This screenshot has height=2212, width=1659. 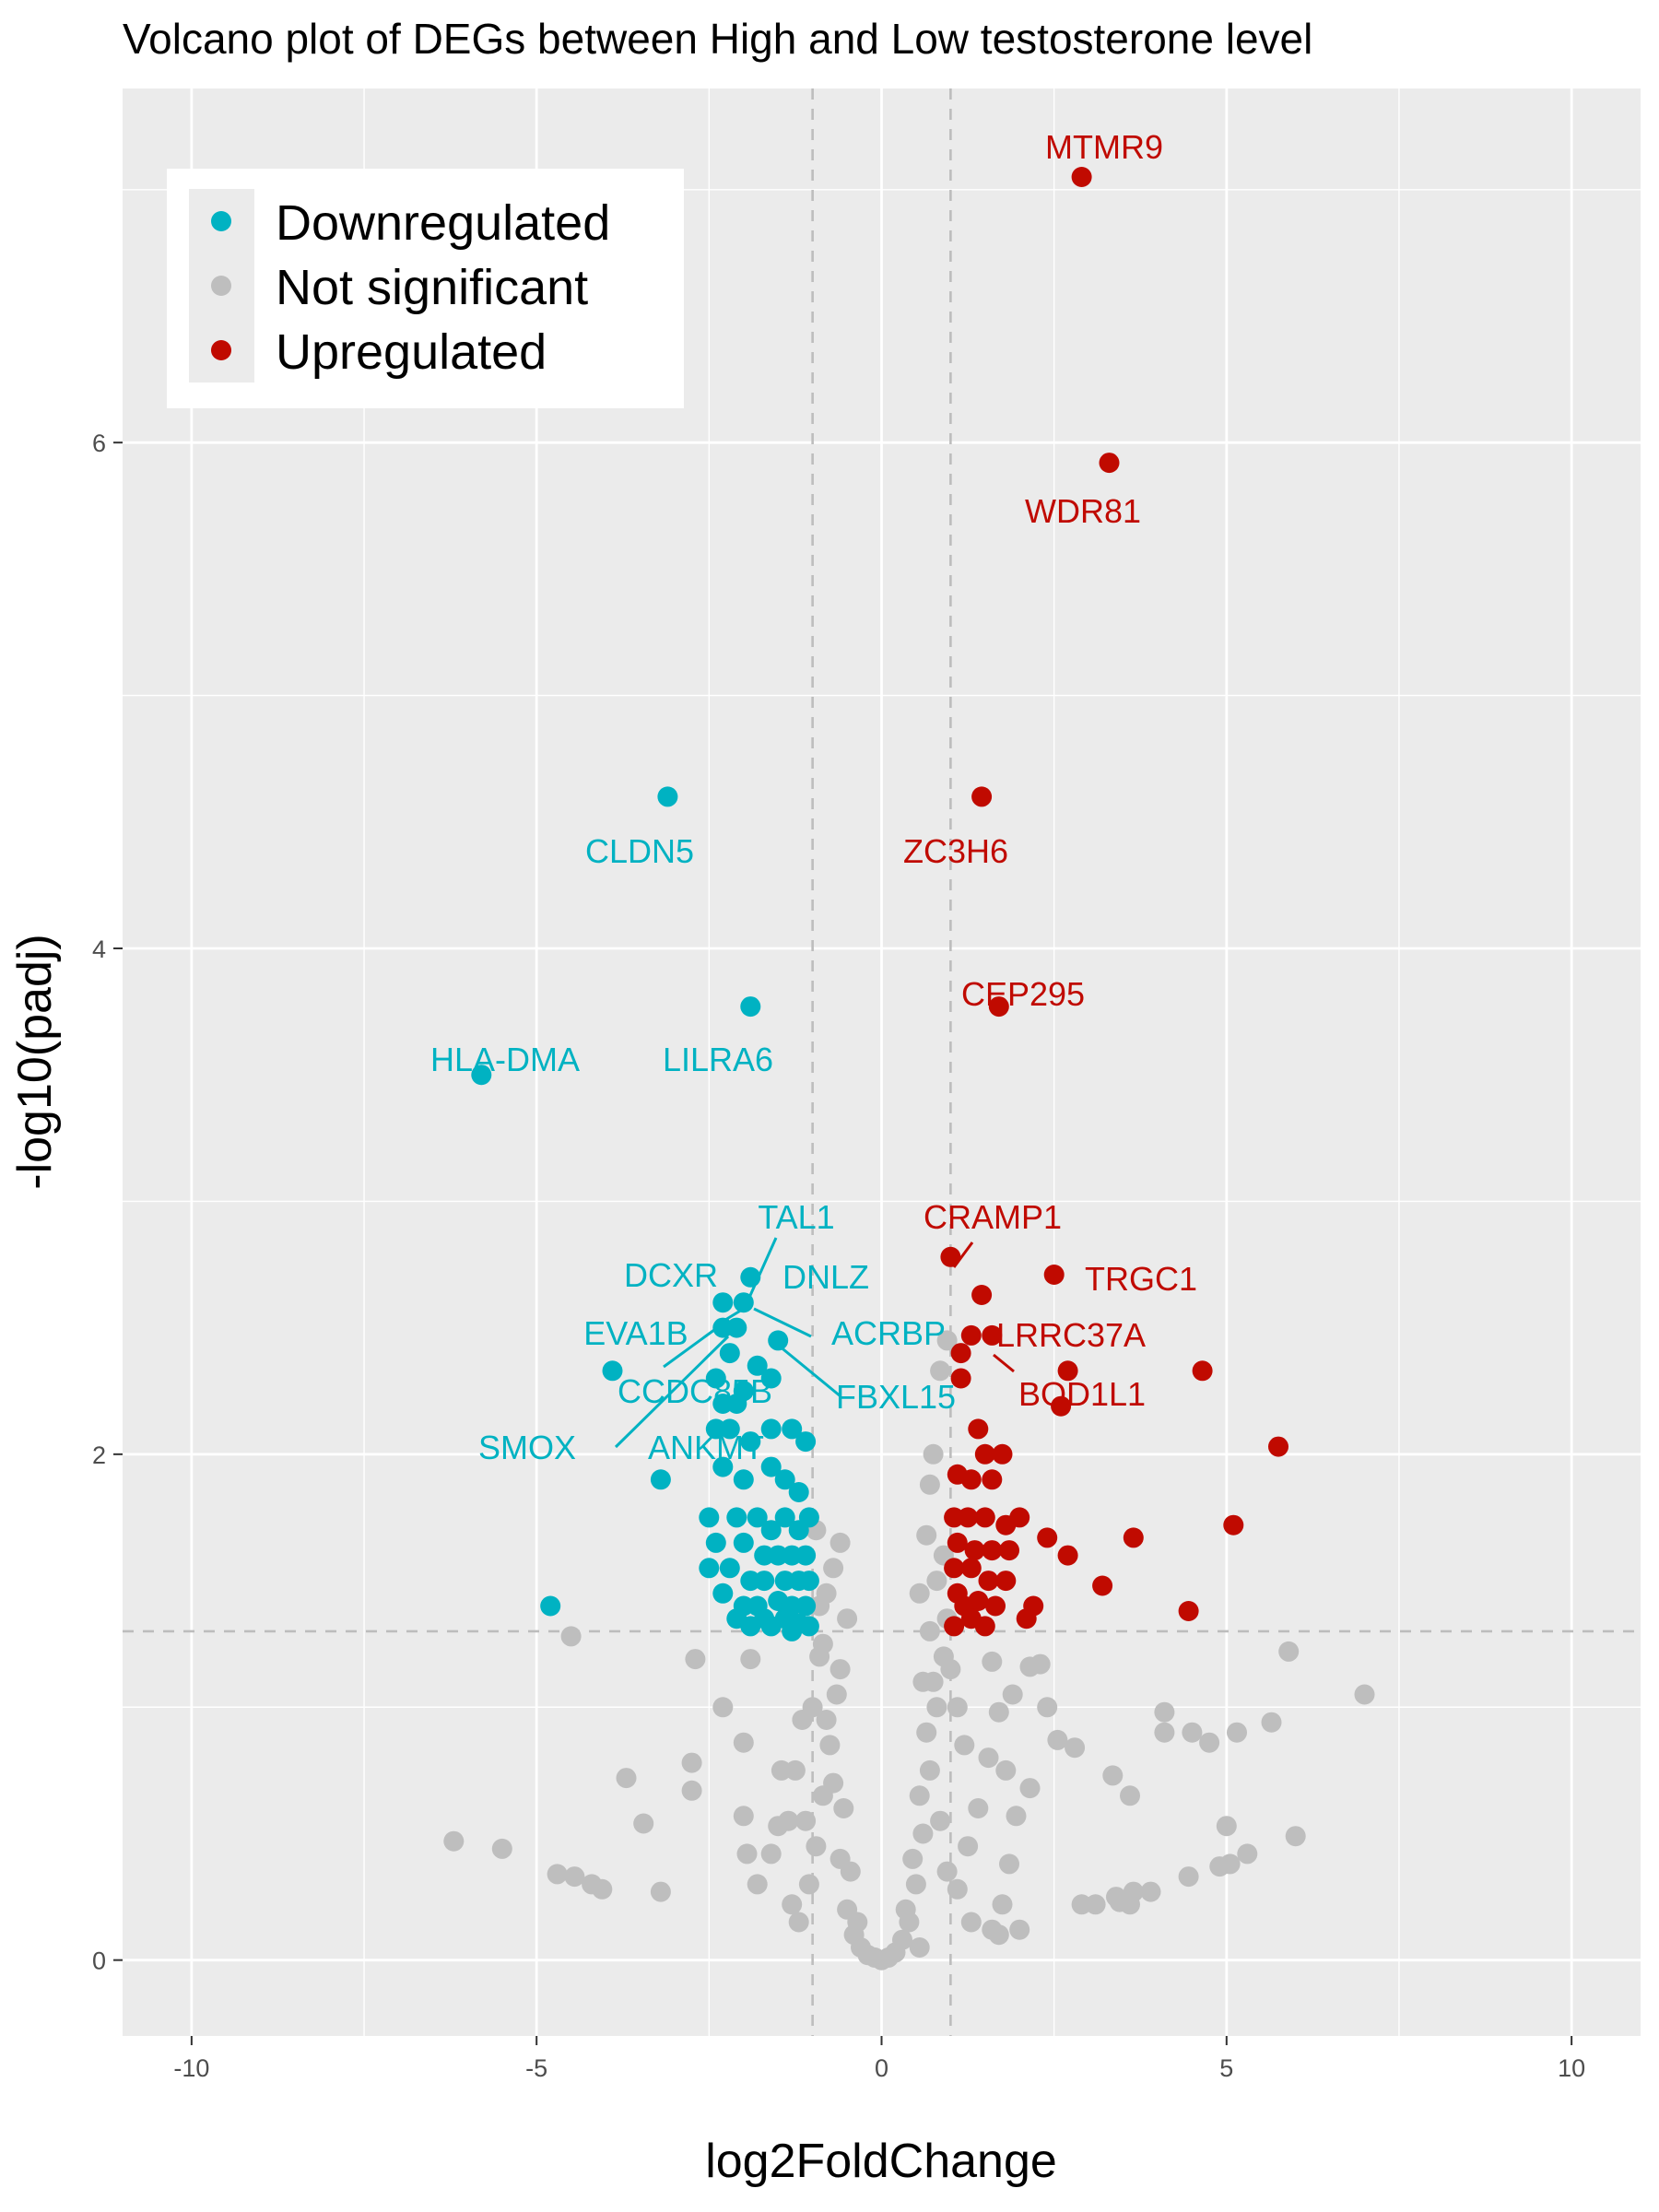 I want to click on gene-label: ACRBP, so click(x=888, y=1333).